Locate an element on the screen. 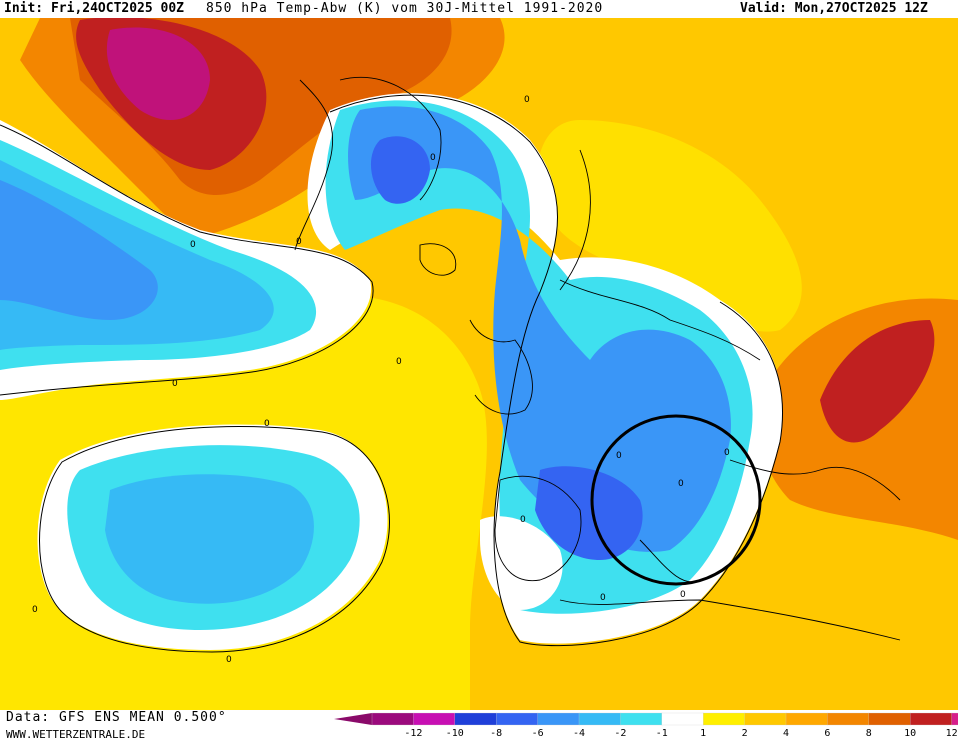 The width and height of the screenshot is (958, 744). colorbar-tick-label: -8 is located at coordinates (496, 733).